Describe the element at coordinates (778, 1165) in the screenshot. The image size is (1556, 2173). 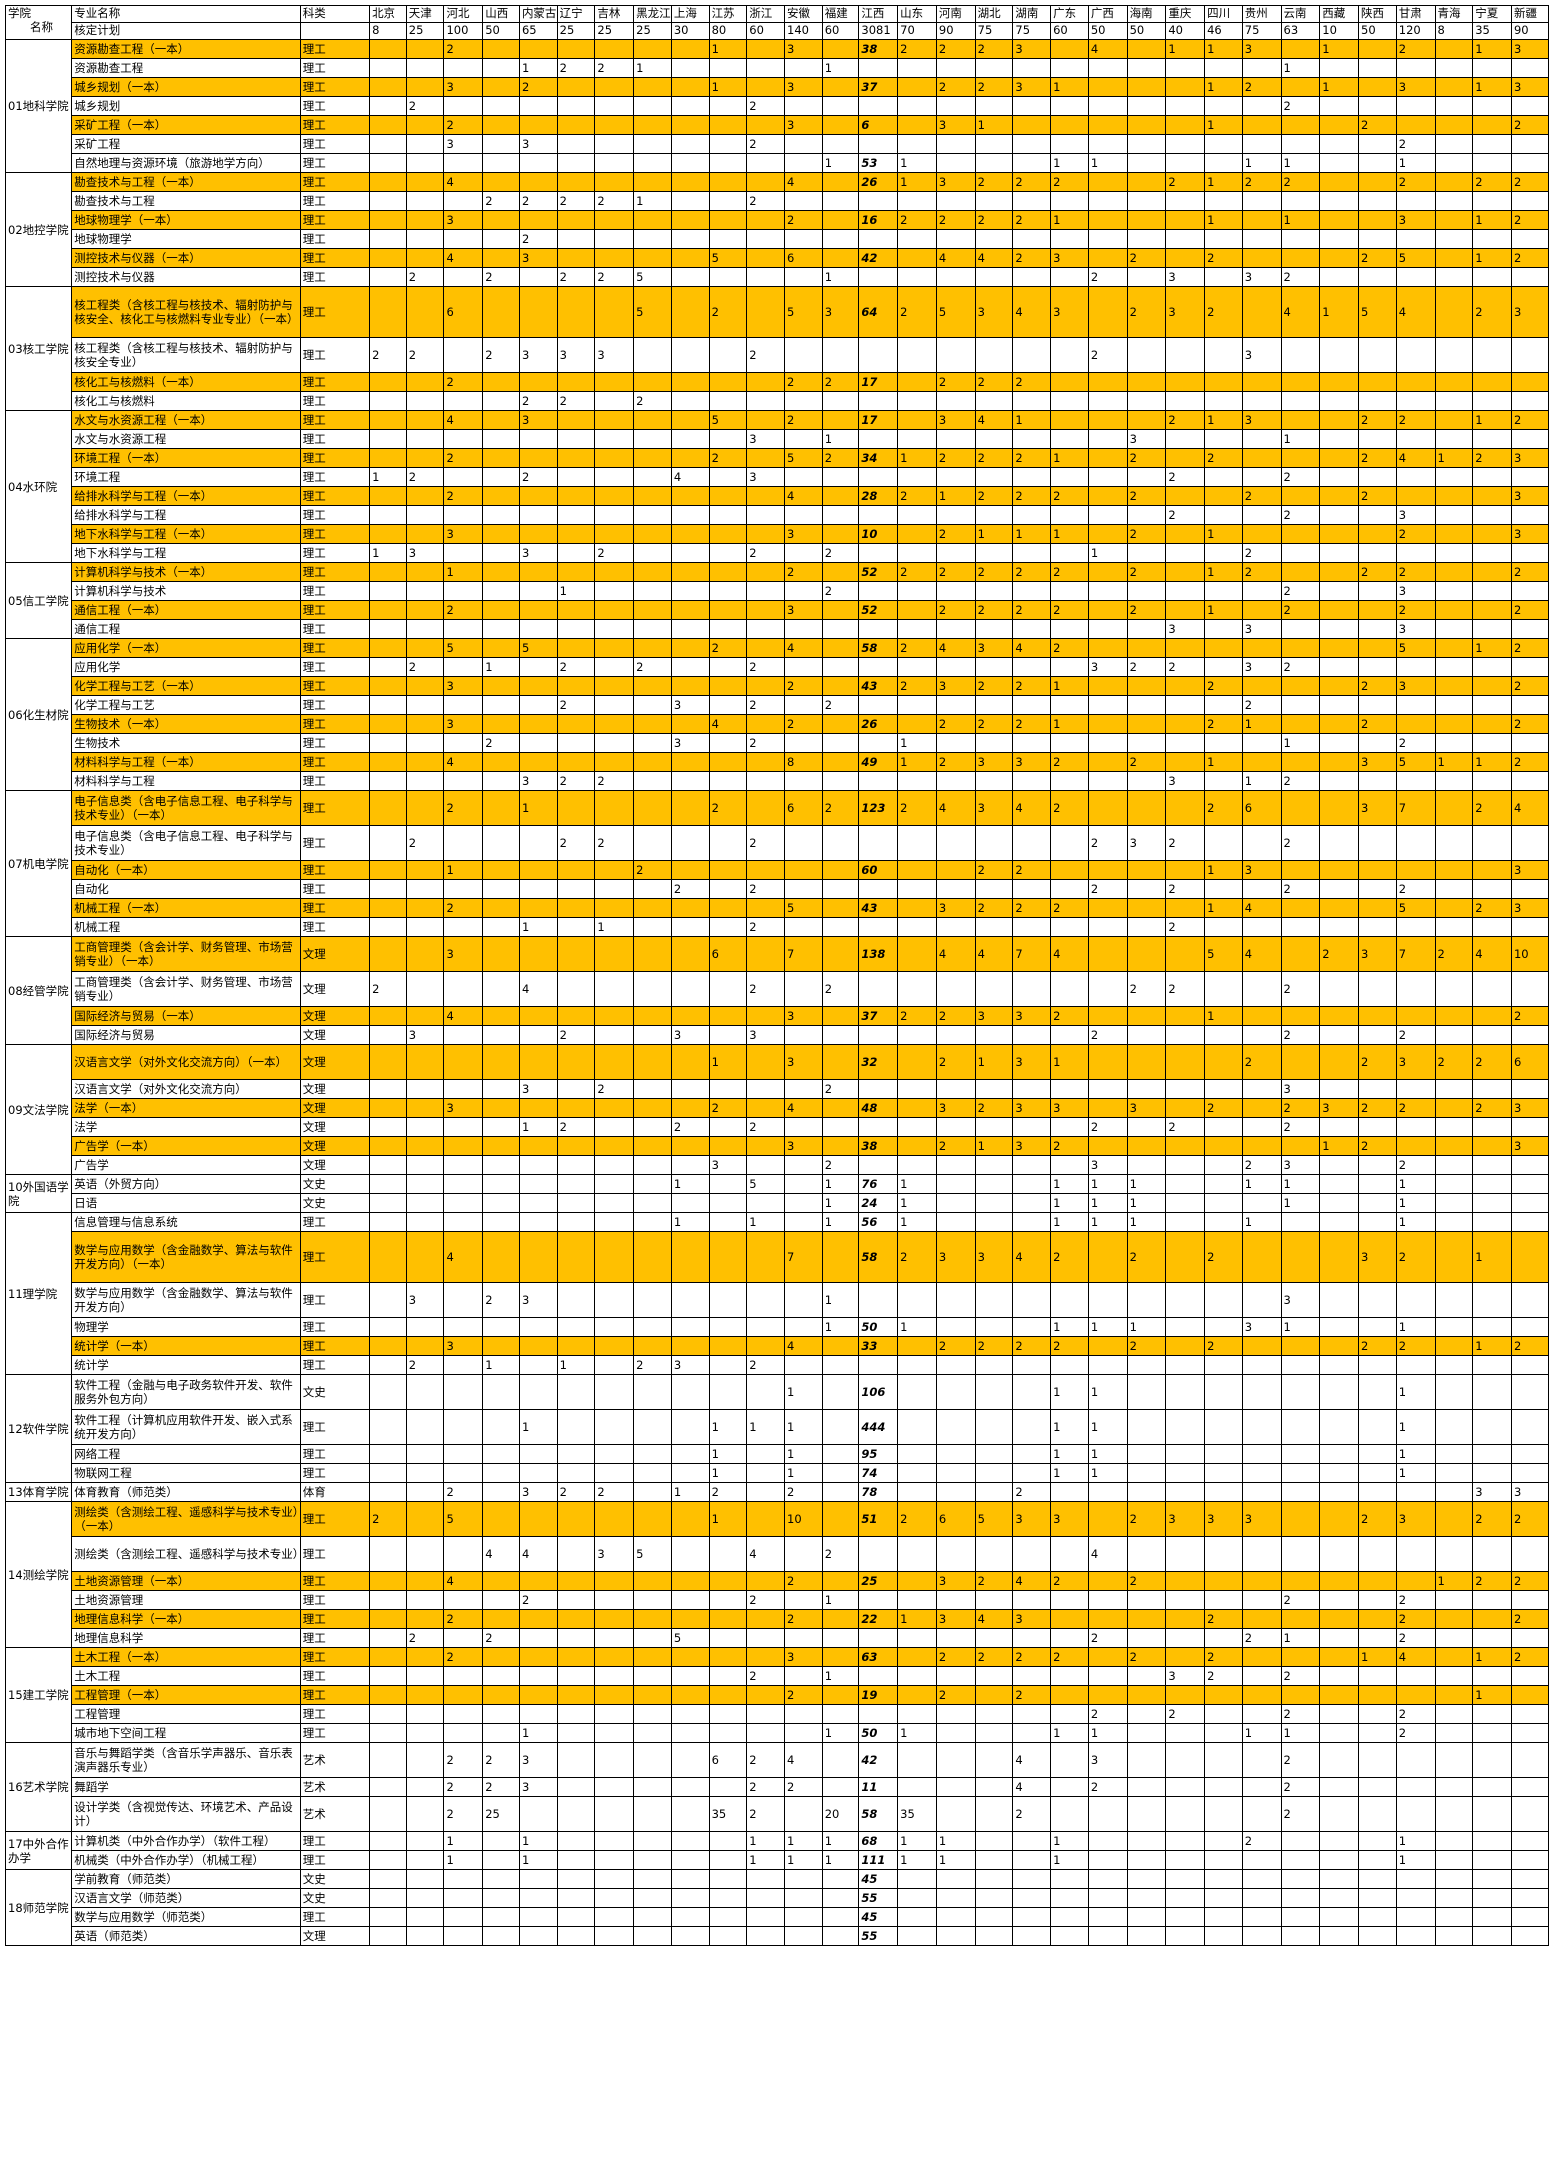
I see `table-row: 广告学 文理 3 2 3 2 3 2` at that location.